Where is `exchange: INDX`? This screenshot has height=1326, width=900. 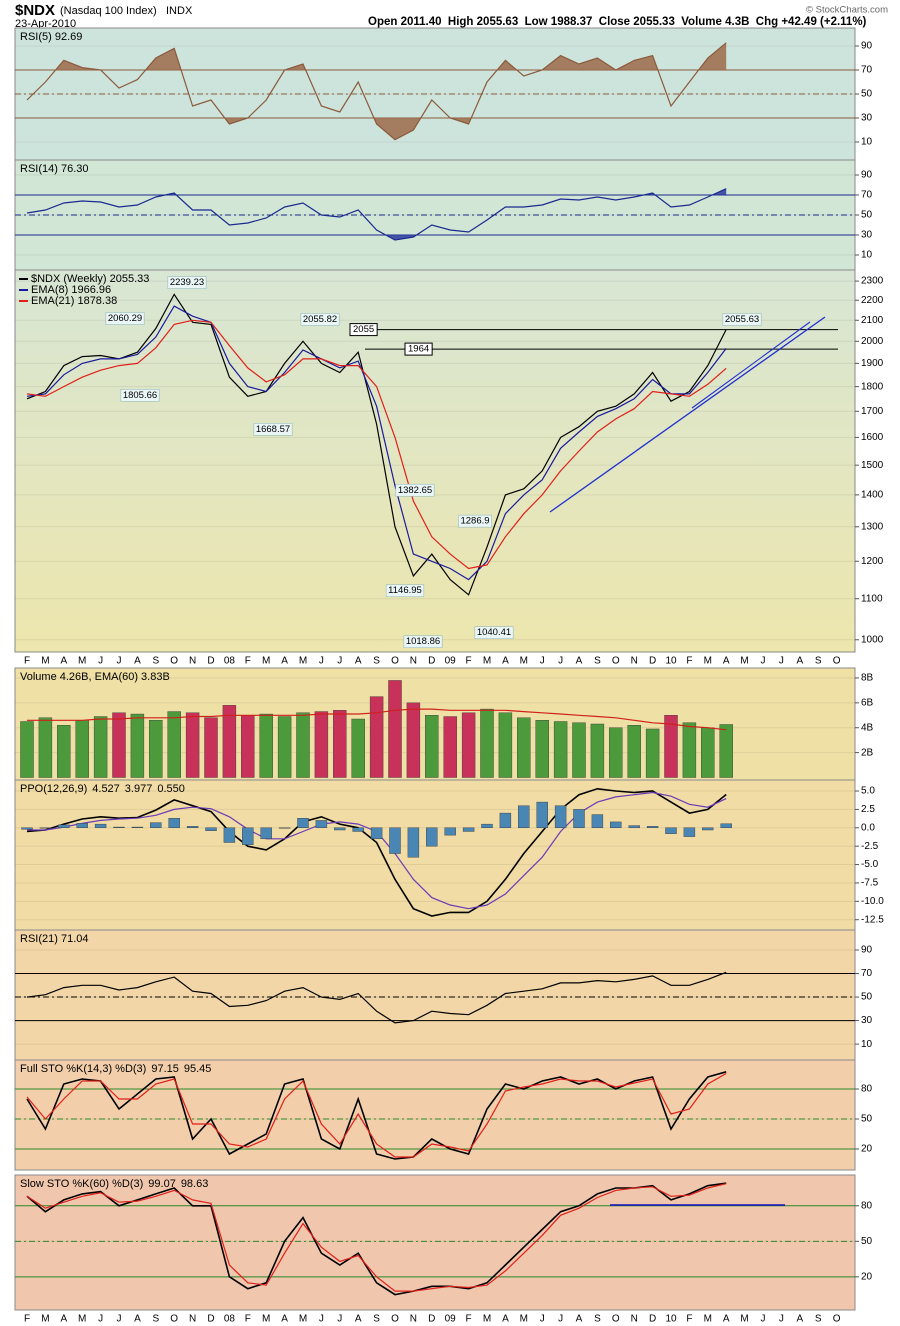 exchange: INDX is located at coordinates (179, 11).